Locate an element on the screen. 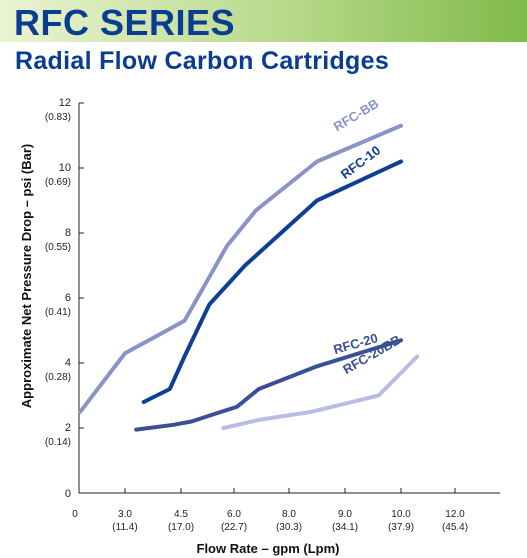 The height and width of the screenshot is (558, 527). page-title: RFC SERIES is located at coordinates (125, 22).